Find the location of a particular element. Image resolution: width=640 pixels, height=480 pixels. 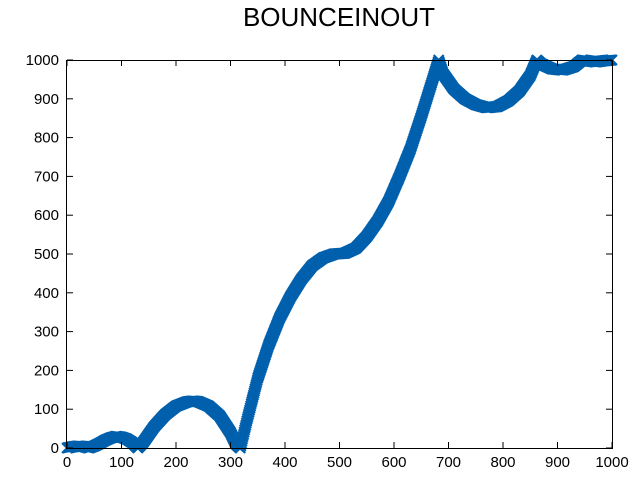

x-tick-label: 200 is located at coordinates (175, 462).